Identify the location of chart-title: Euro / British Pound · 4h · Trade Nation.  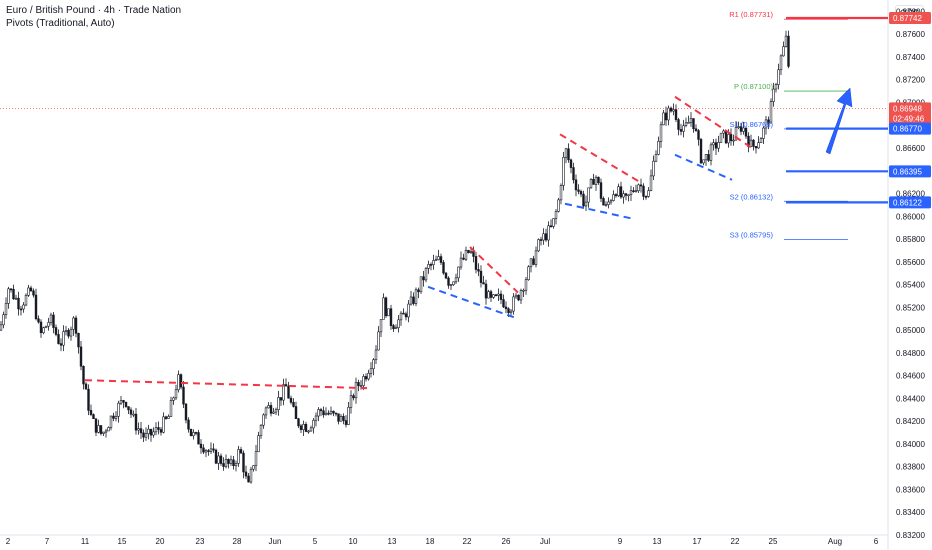
(94, 10).